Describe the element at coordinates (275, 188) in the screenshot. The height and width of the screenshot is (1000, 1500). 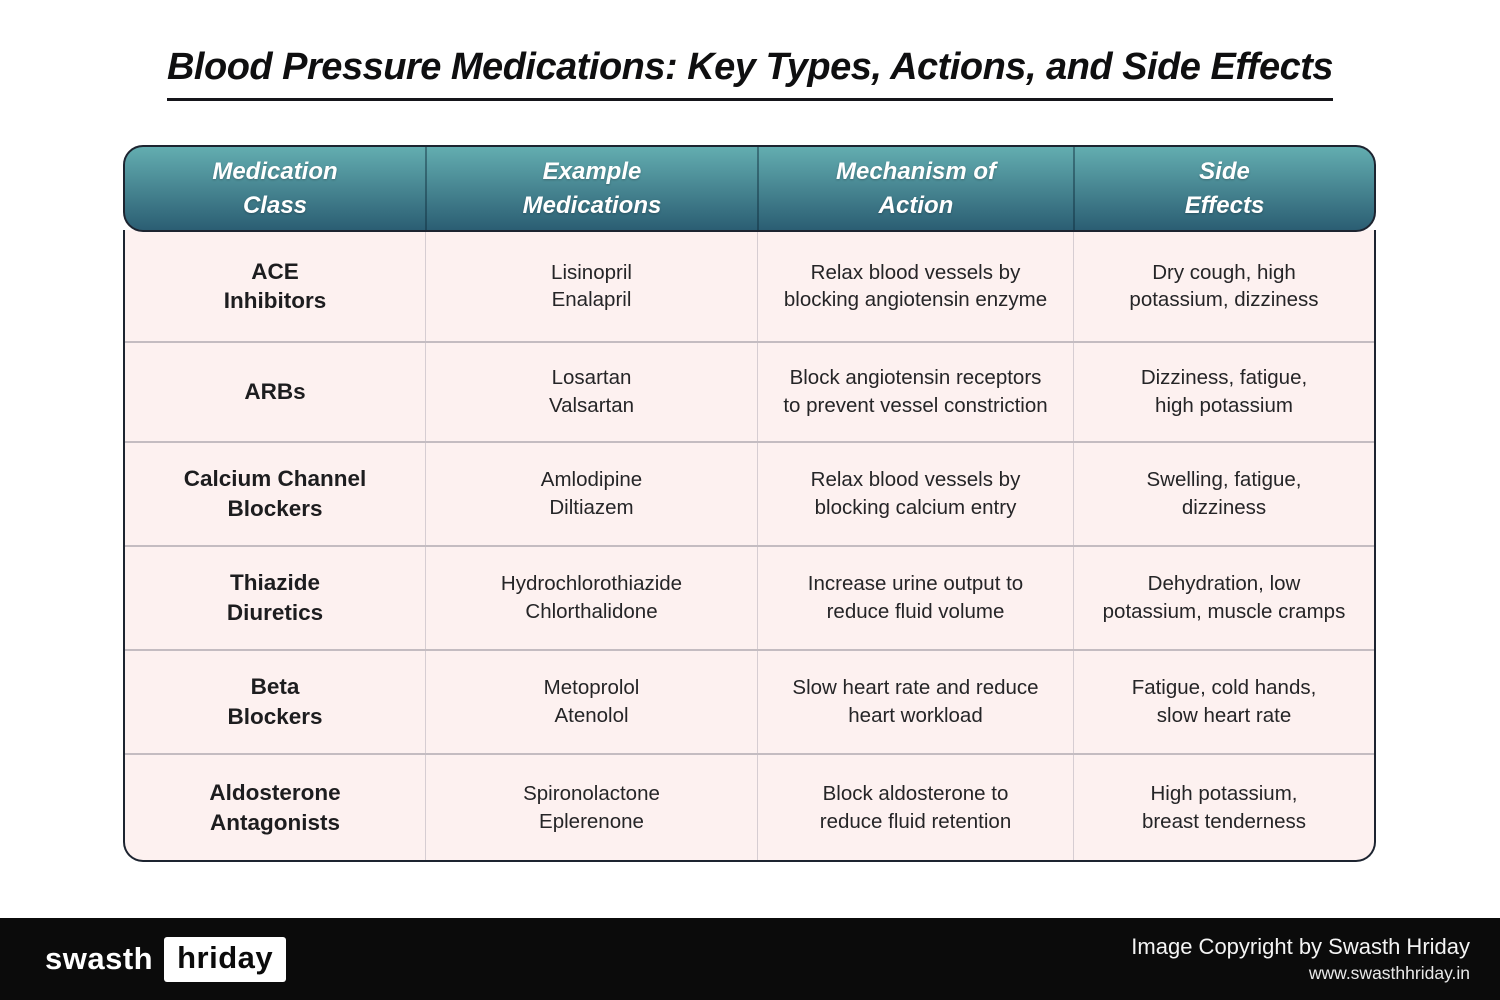
I see `header-cell-medication-class: Medication Class` at that location.